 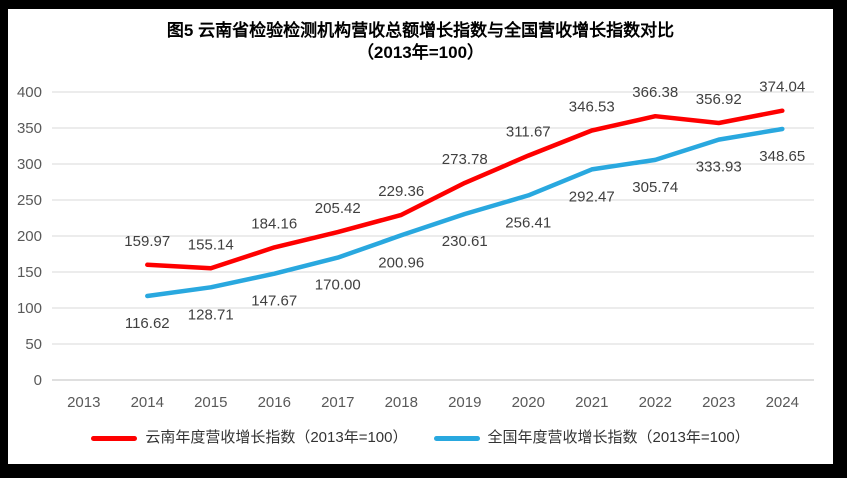 I want to click on legend-line-swatch-national, so click(x=456, y=438).